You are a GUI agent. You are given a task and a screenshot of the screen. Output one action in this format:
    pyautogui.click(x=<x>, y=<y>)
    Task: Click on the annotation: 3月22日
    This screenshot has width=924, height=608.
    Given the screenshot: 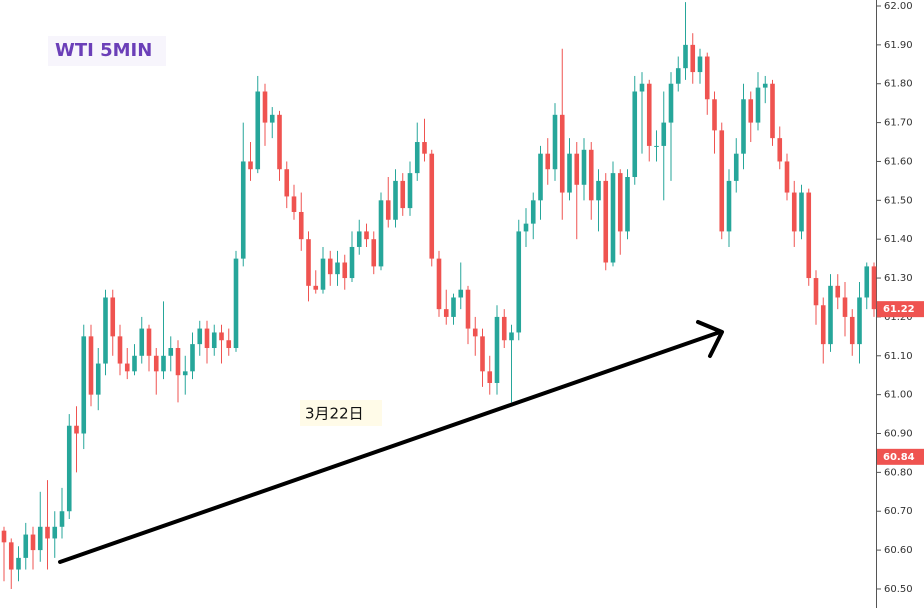 What is the action you would take?
    pyautogui.click(x=334, y=414)
    